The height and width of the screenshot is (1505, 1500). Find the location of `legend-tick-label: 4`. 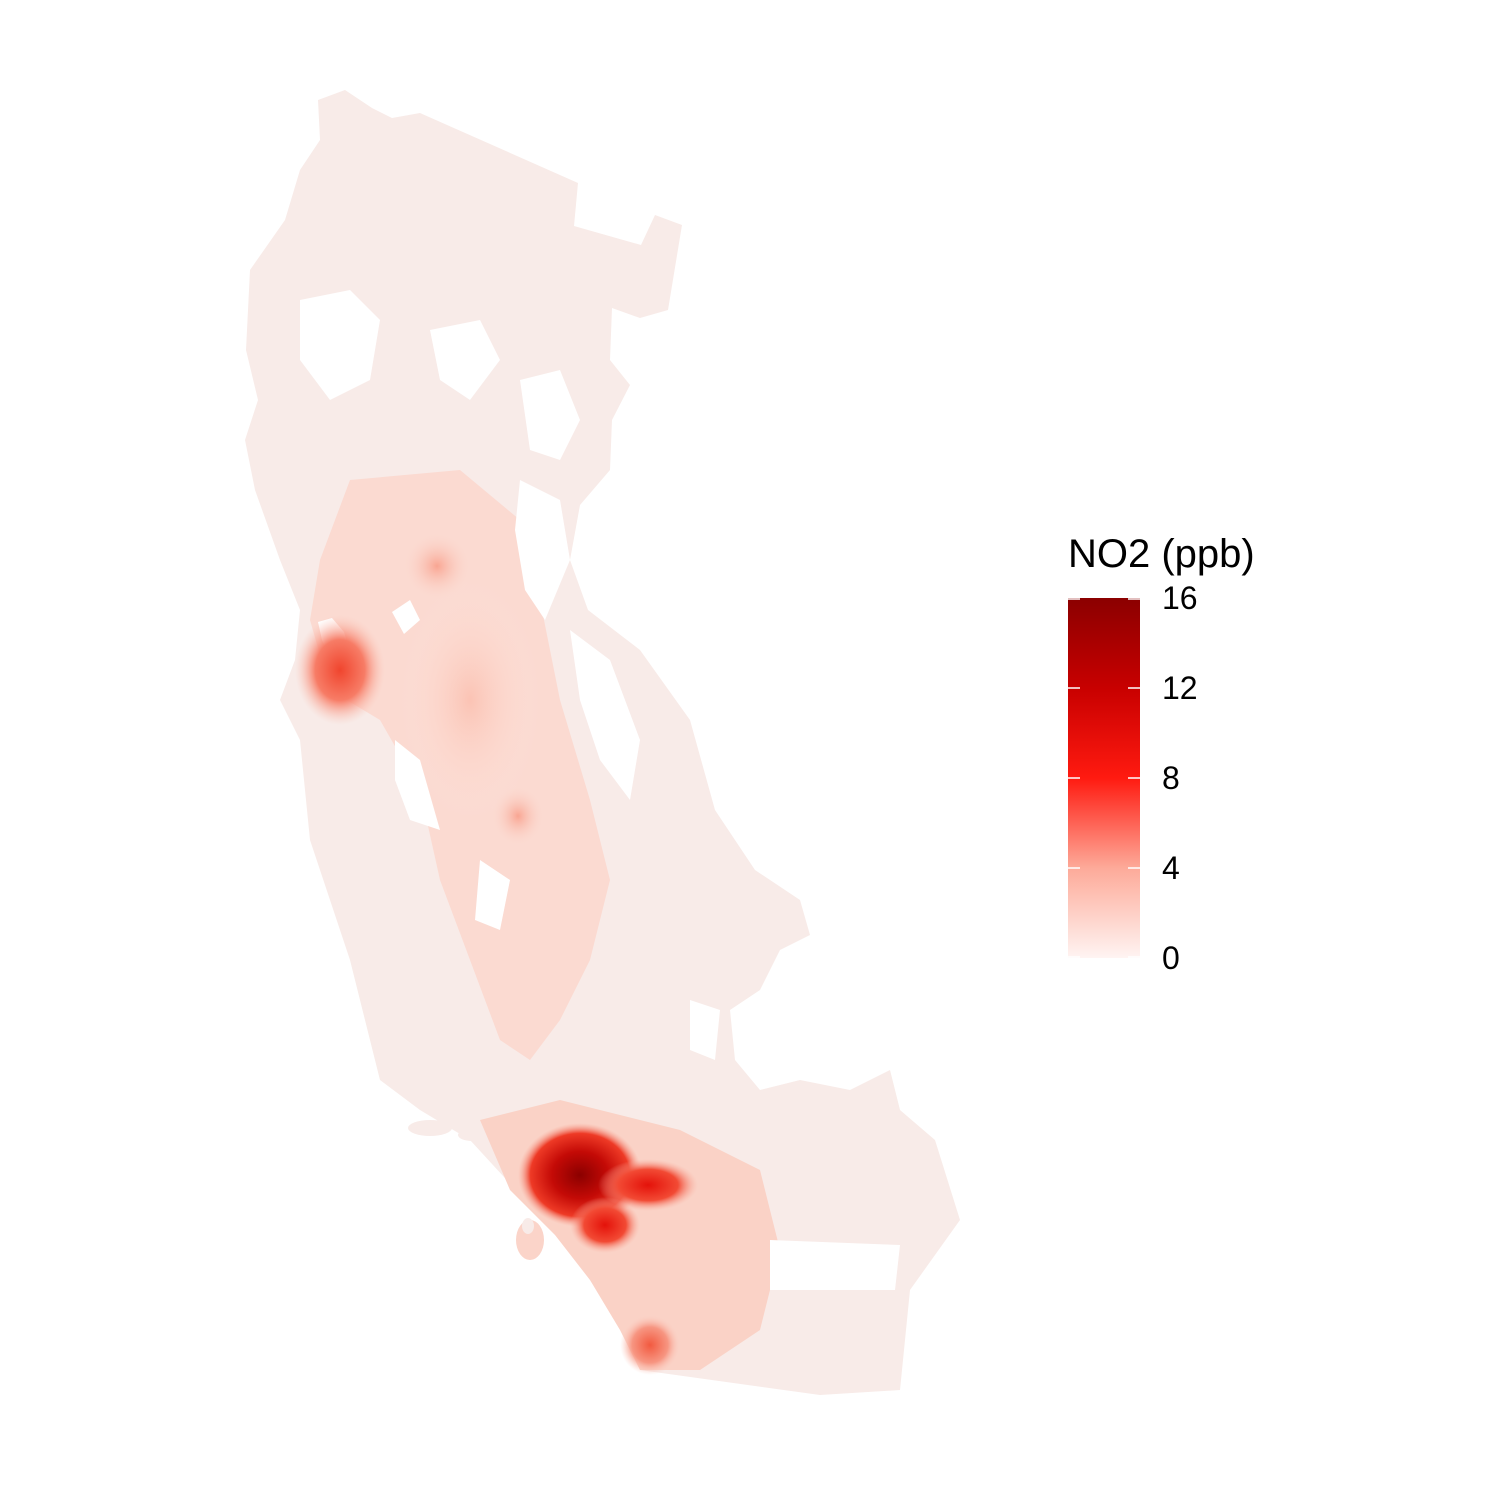

legend-tick-label: 4 is located at coordinates (1171, 868).